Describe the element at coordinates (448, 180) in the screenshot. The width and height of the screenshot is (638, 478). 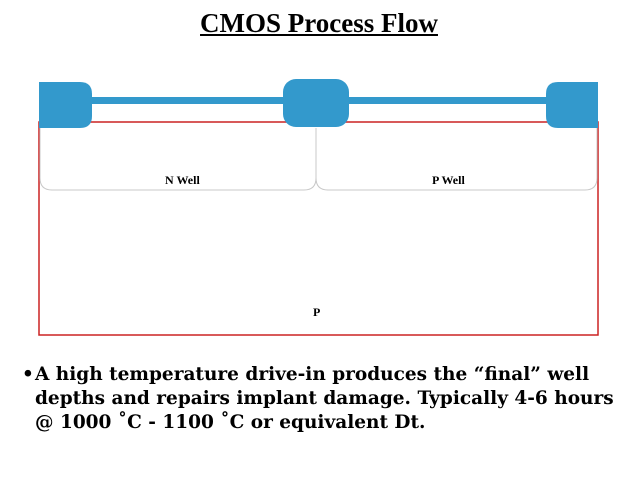
I see `p-well-label: P Well` at that location.